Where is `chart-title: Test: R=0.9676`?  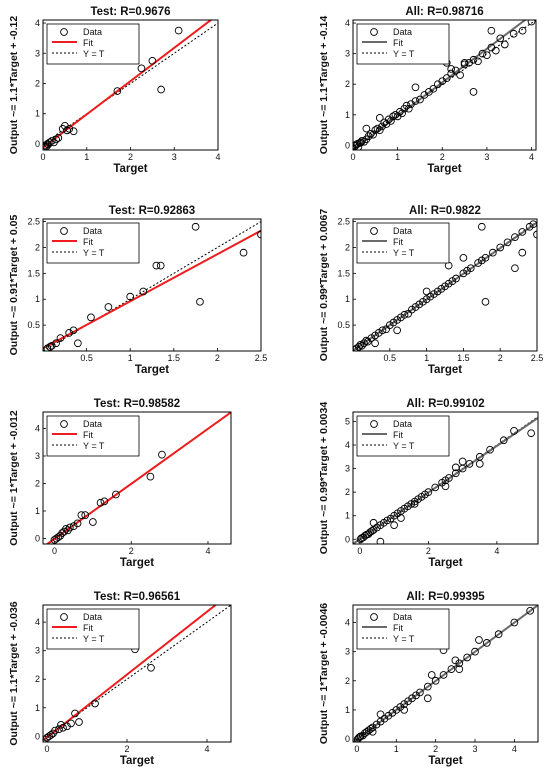
chart-title: Test: R=0.9676 is located at coordinates (130, 12).